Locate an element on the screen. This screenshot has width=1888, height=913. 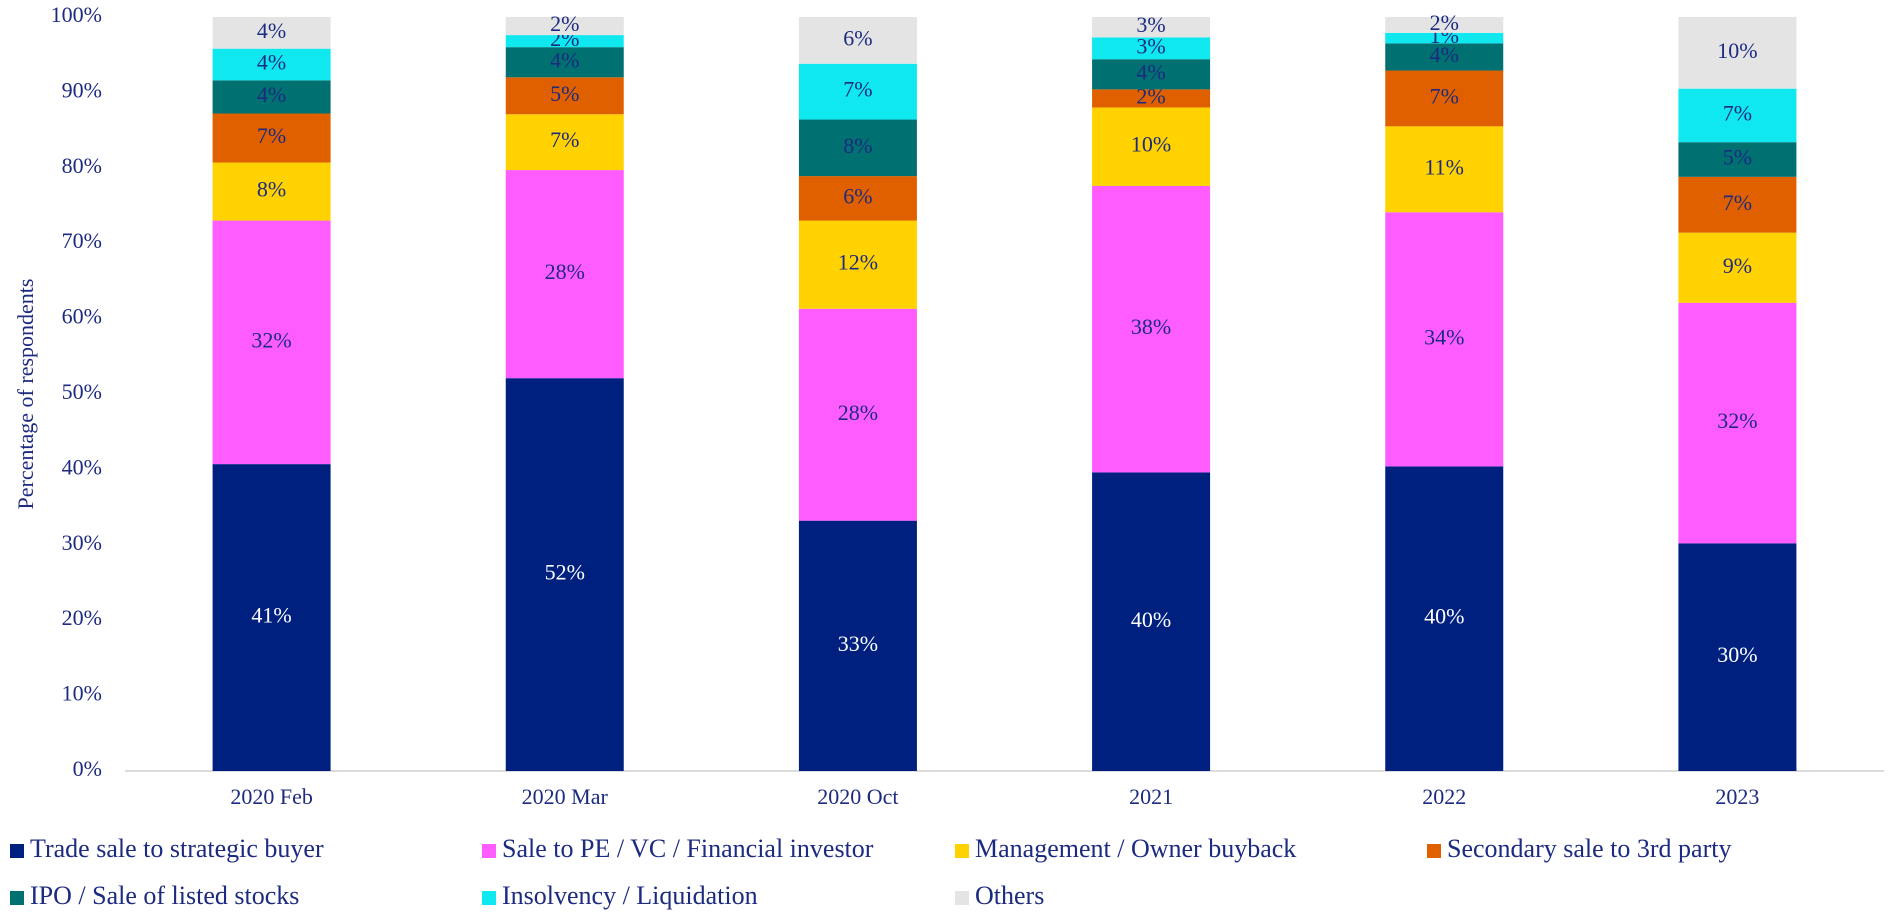
data-label: 38% is located at coordinates (1151, 326).